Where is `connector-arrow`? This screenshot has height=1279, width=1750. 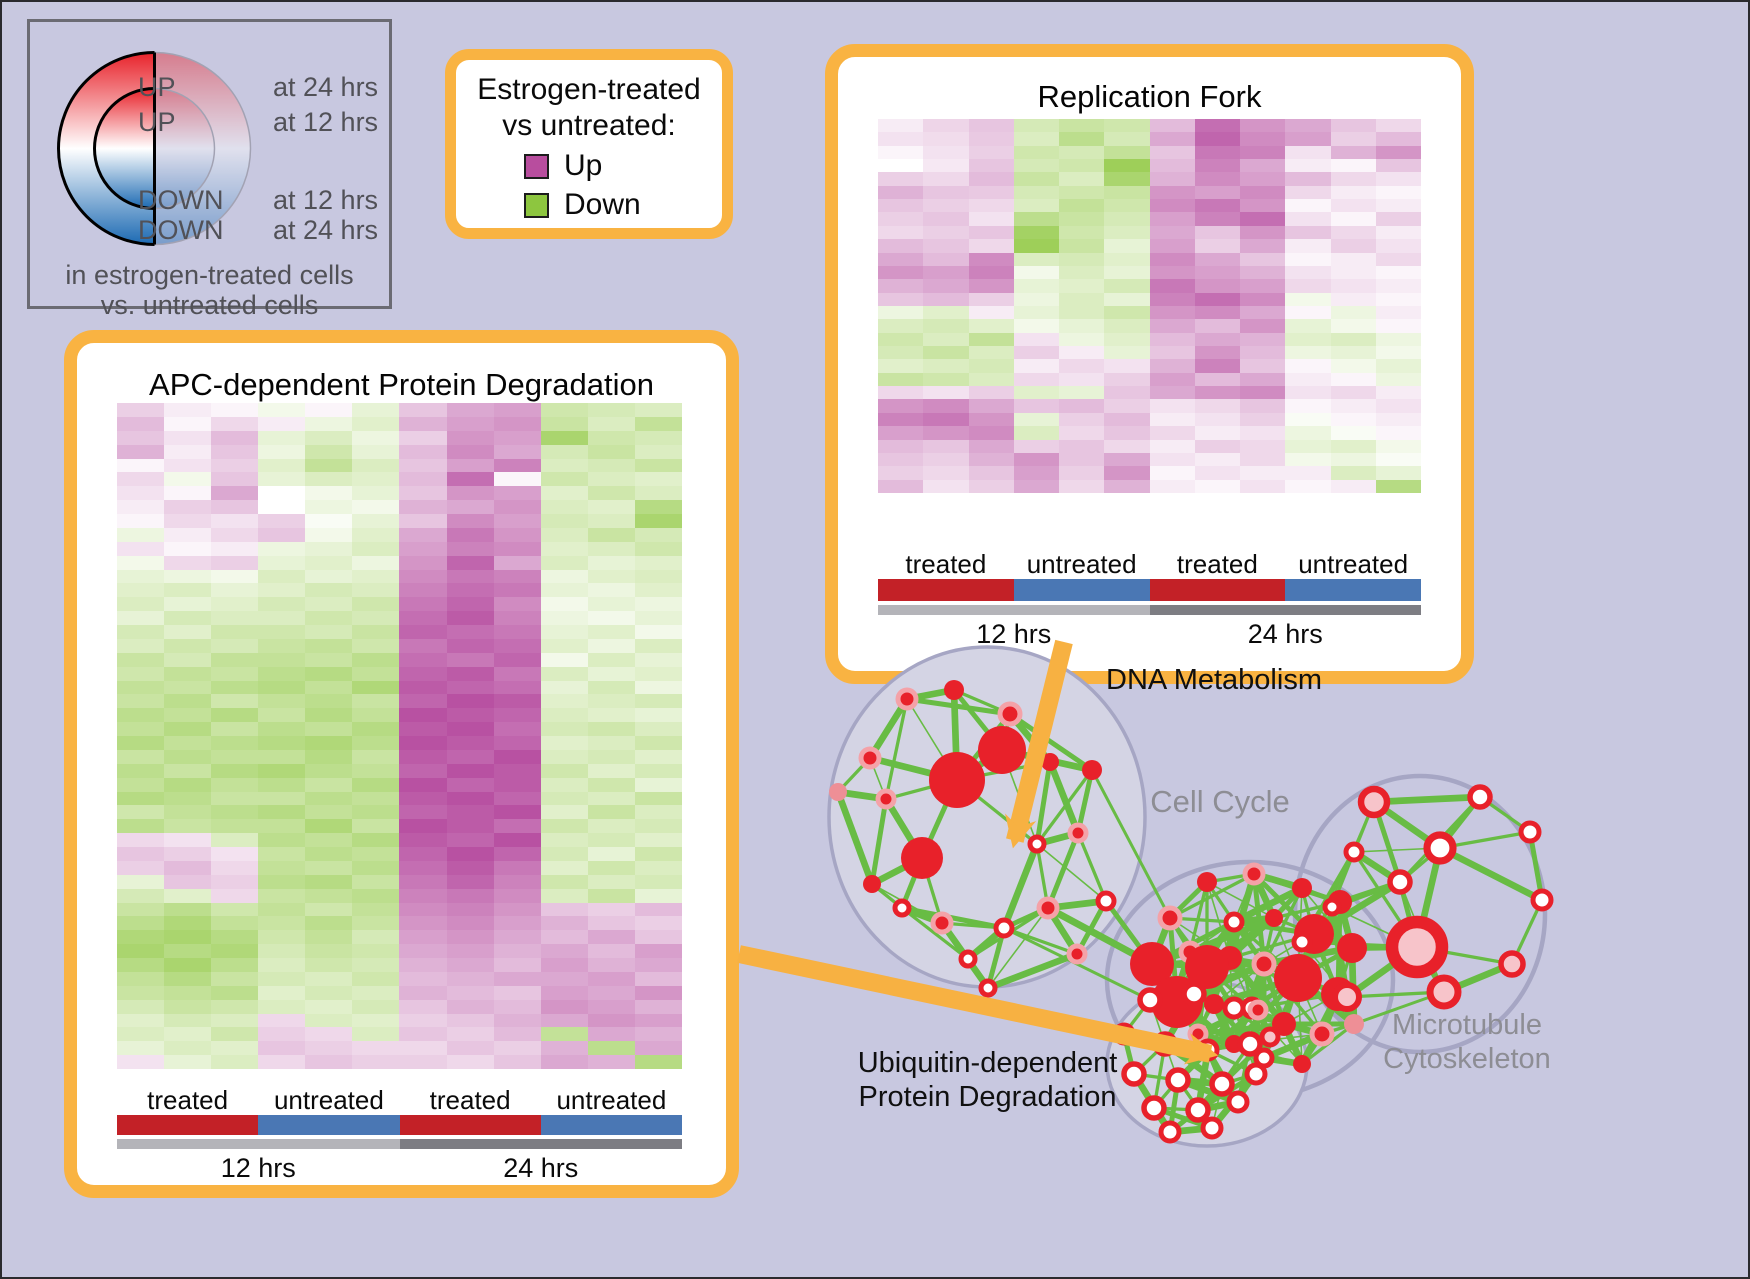
connector-arrow is located at coordinates (1039, 744).